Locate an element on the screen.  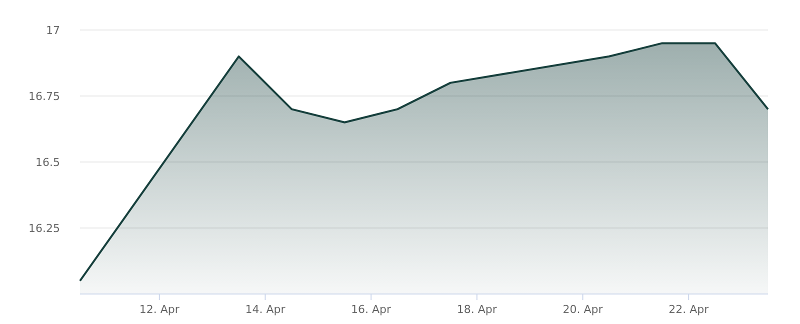
y-tick-label: 17 is located at coordinates (53, 30).